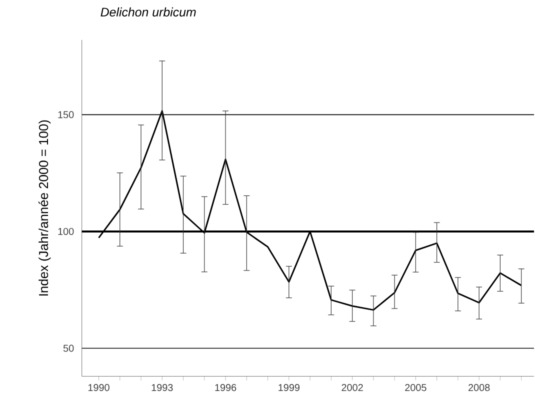 The image size is (535, 406). Describe the element at coordinates (148, 11) in the screenshot. I see `chart-title: Delichon urbicum` at that location.